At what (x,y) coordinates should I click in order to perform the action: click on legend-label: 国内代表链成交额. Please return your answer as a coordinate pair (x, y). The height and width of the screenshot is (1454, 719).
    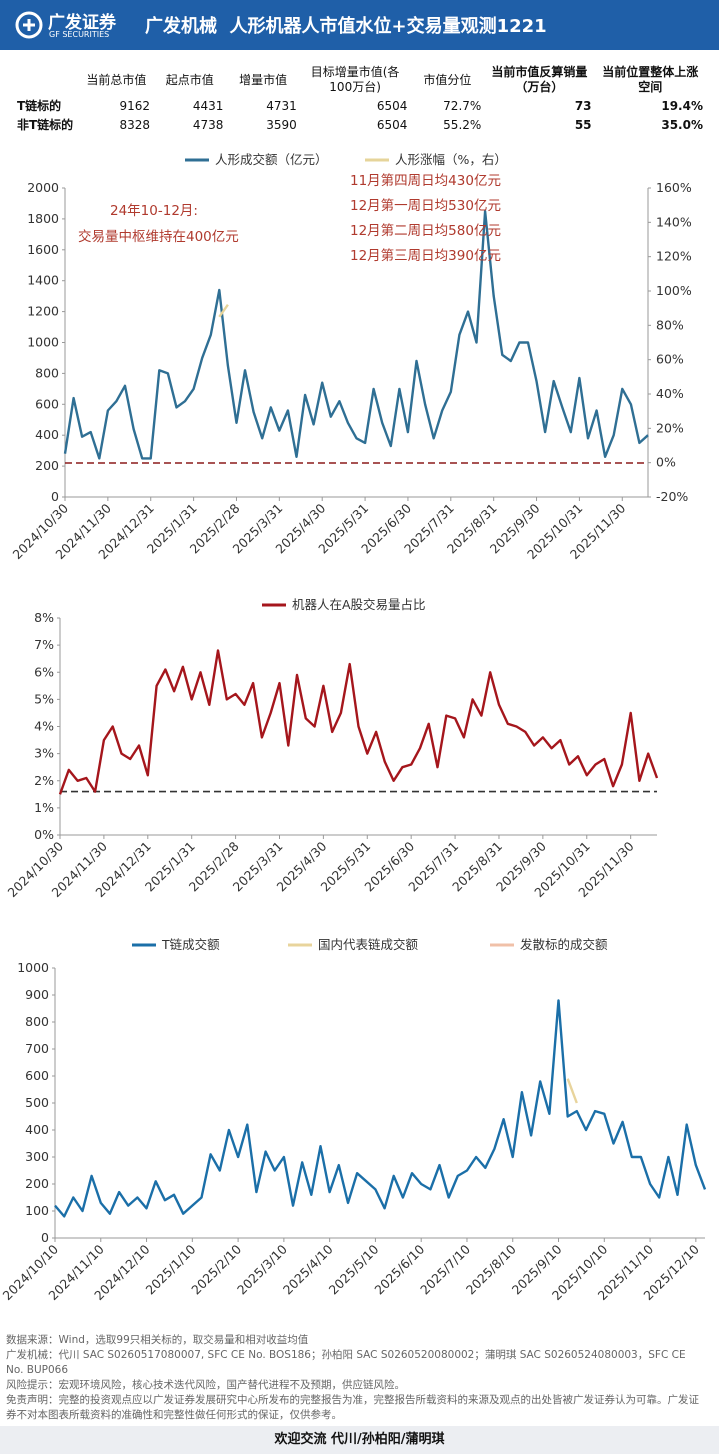
    Looking at the image, I should click on (368, 944).